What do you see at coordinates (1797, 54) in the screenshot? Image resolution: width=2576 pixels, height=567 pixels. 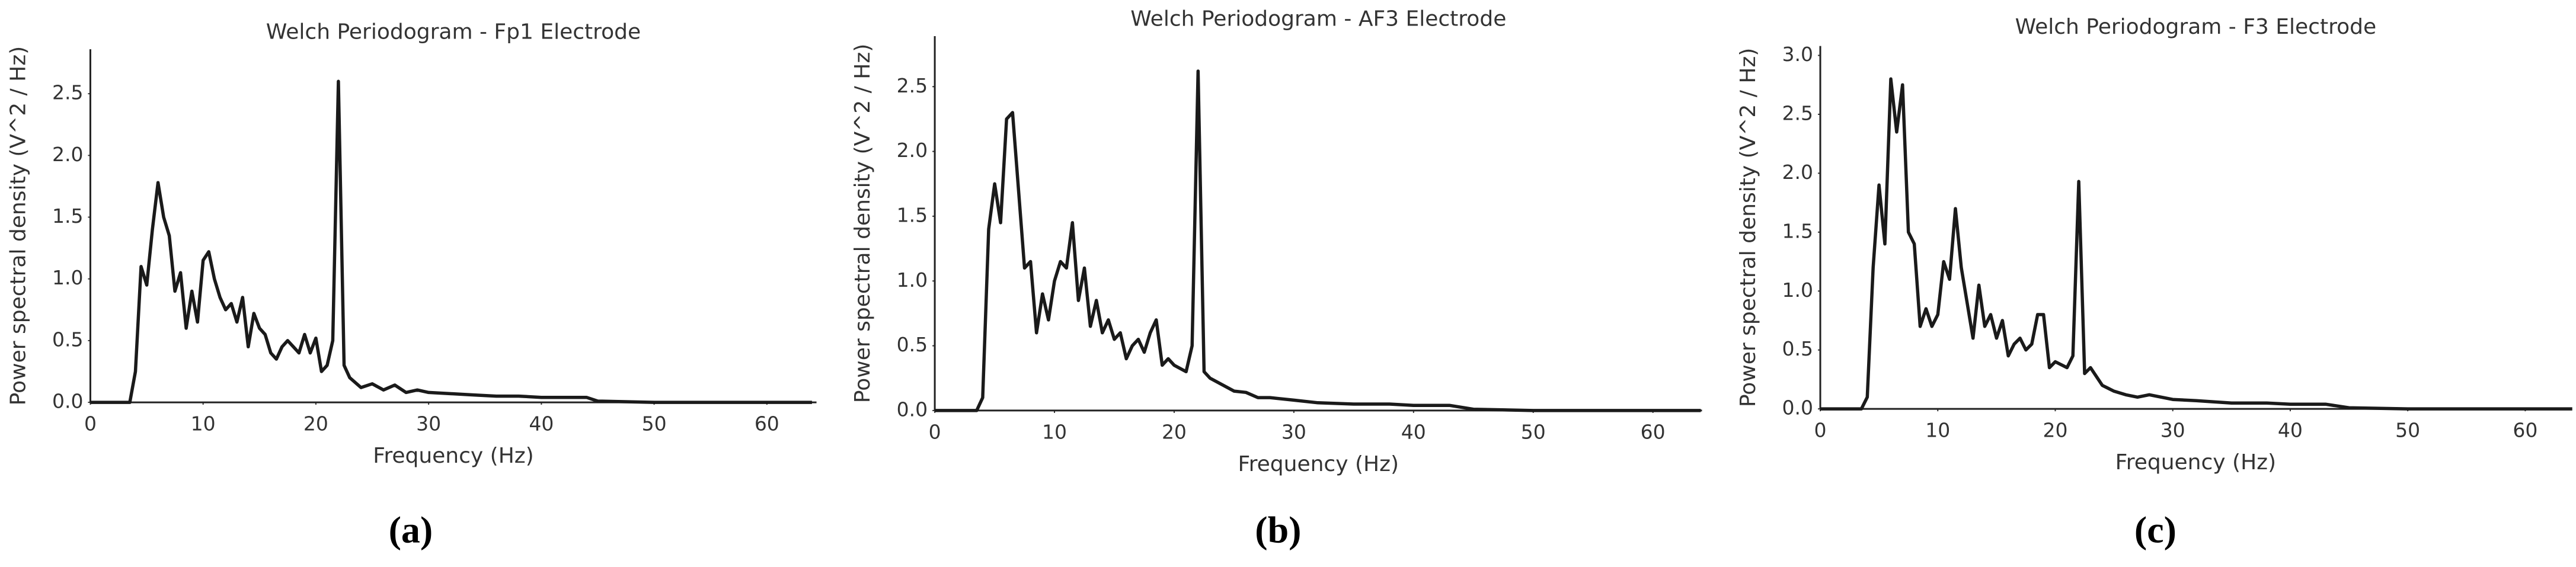 I see `y-tick-label: 3.0` at bounding box center [1797, 54].